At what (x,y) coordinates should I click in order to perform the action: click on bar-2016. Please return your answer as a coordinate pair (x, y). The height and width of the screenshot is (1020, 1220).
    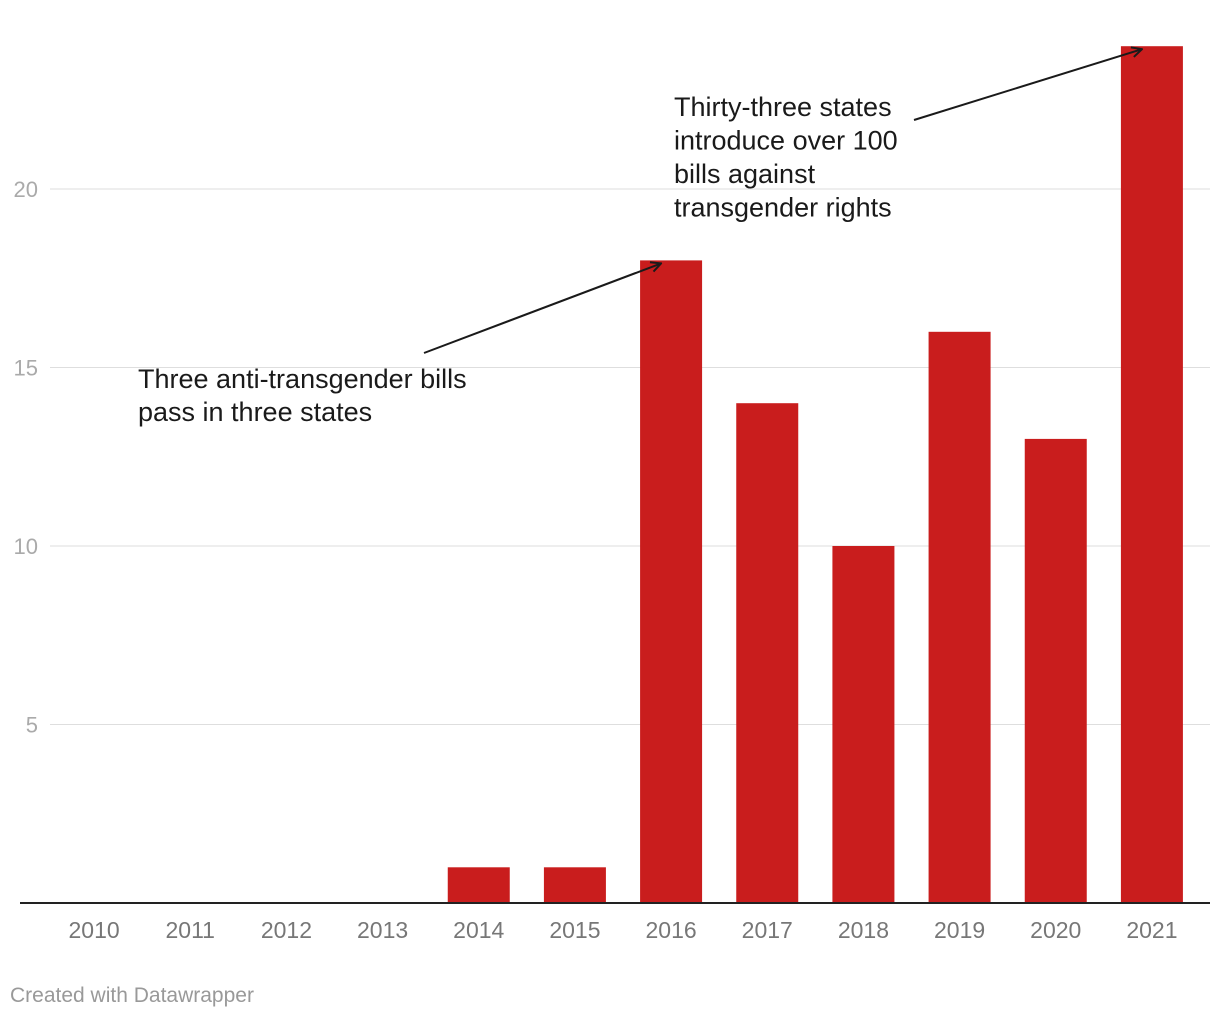
    Looking at the image, I should click on (671, 581).